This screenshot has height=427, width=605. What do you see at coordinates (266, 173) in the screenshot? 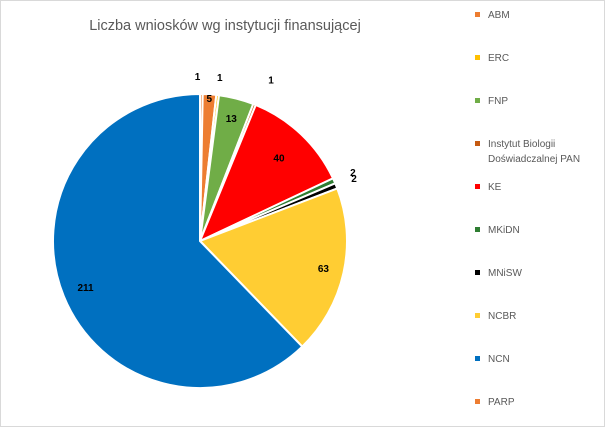
I see `pie-slice-ke` at bounding box center [266, 173].